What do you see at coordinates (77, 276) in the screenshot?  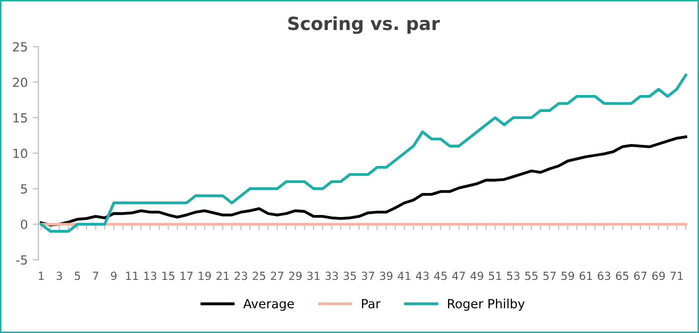 I see `x-tick-label: 5` at bounding box center [77, 276].